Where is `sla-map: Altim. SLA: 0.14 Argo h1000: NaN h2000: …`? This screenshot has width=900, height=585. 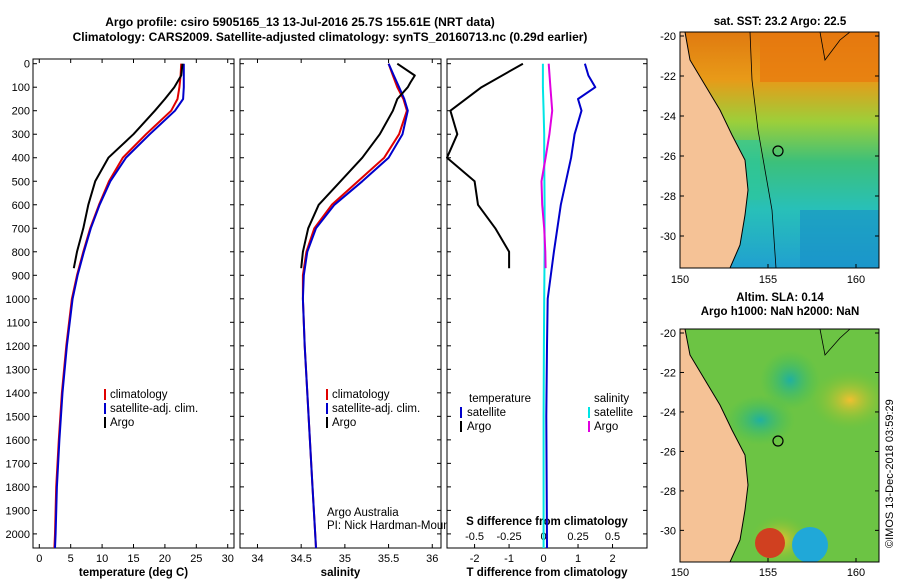 sla-map: Altim. SLA: 0.14 Argo h1000: NaN h2000: … is located at coordinates (770, 435).